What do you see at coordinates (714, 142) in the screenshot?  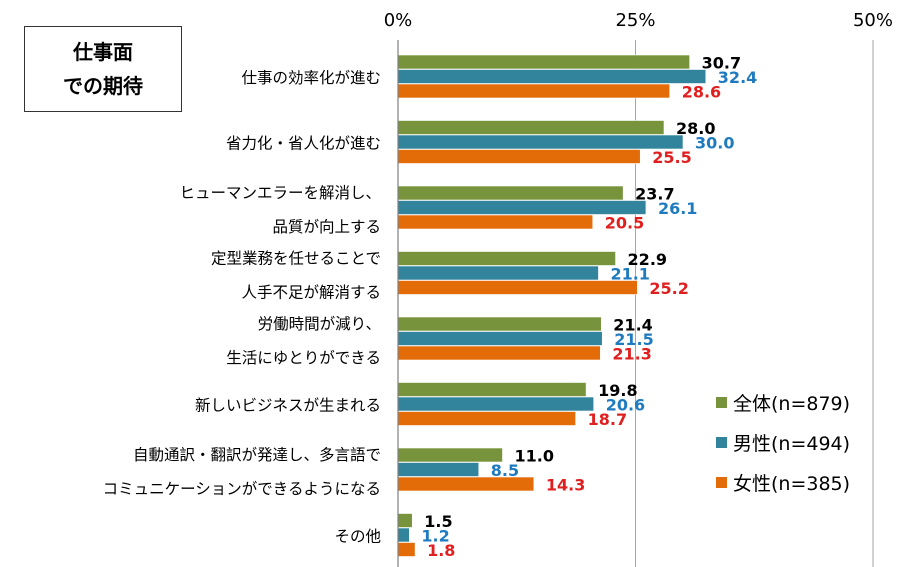 I see `data-label-male: 30.0` at bounding box center [714, 142].